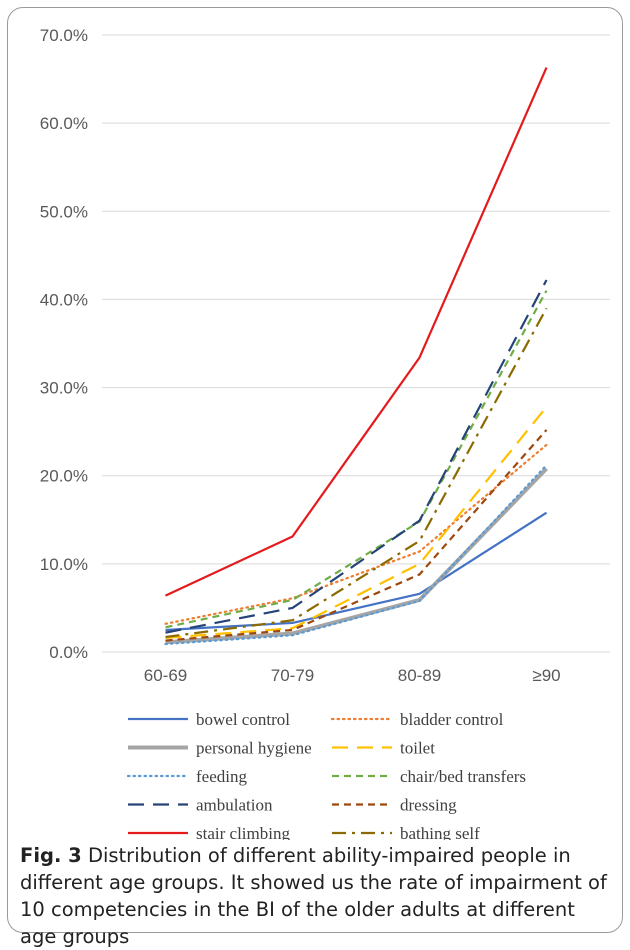 The height and width of the screenshot is (950, 630). What do you see at coordinates (64, 564) in the screenshot?
I see `y-tick-label: 10.0%` at bounding box center [64, 564].